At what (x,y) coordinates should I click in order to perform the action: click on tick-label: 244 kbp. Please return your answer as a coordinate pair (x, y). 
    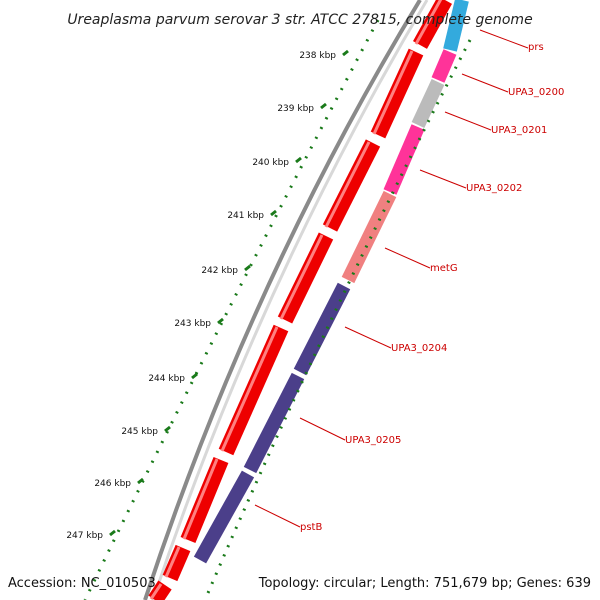
    Looking at the image, I should click on (166, 379).